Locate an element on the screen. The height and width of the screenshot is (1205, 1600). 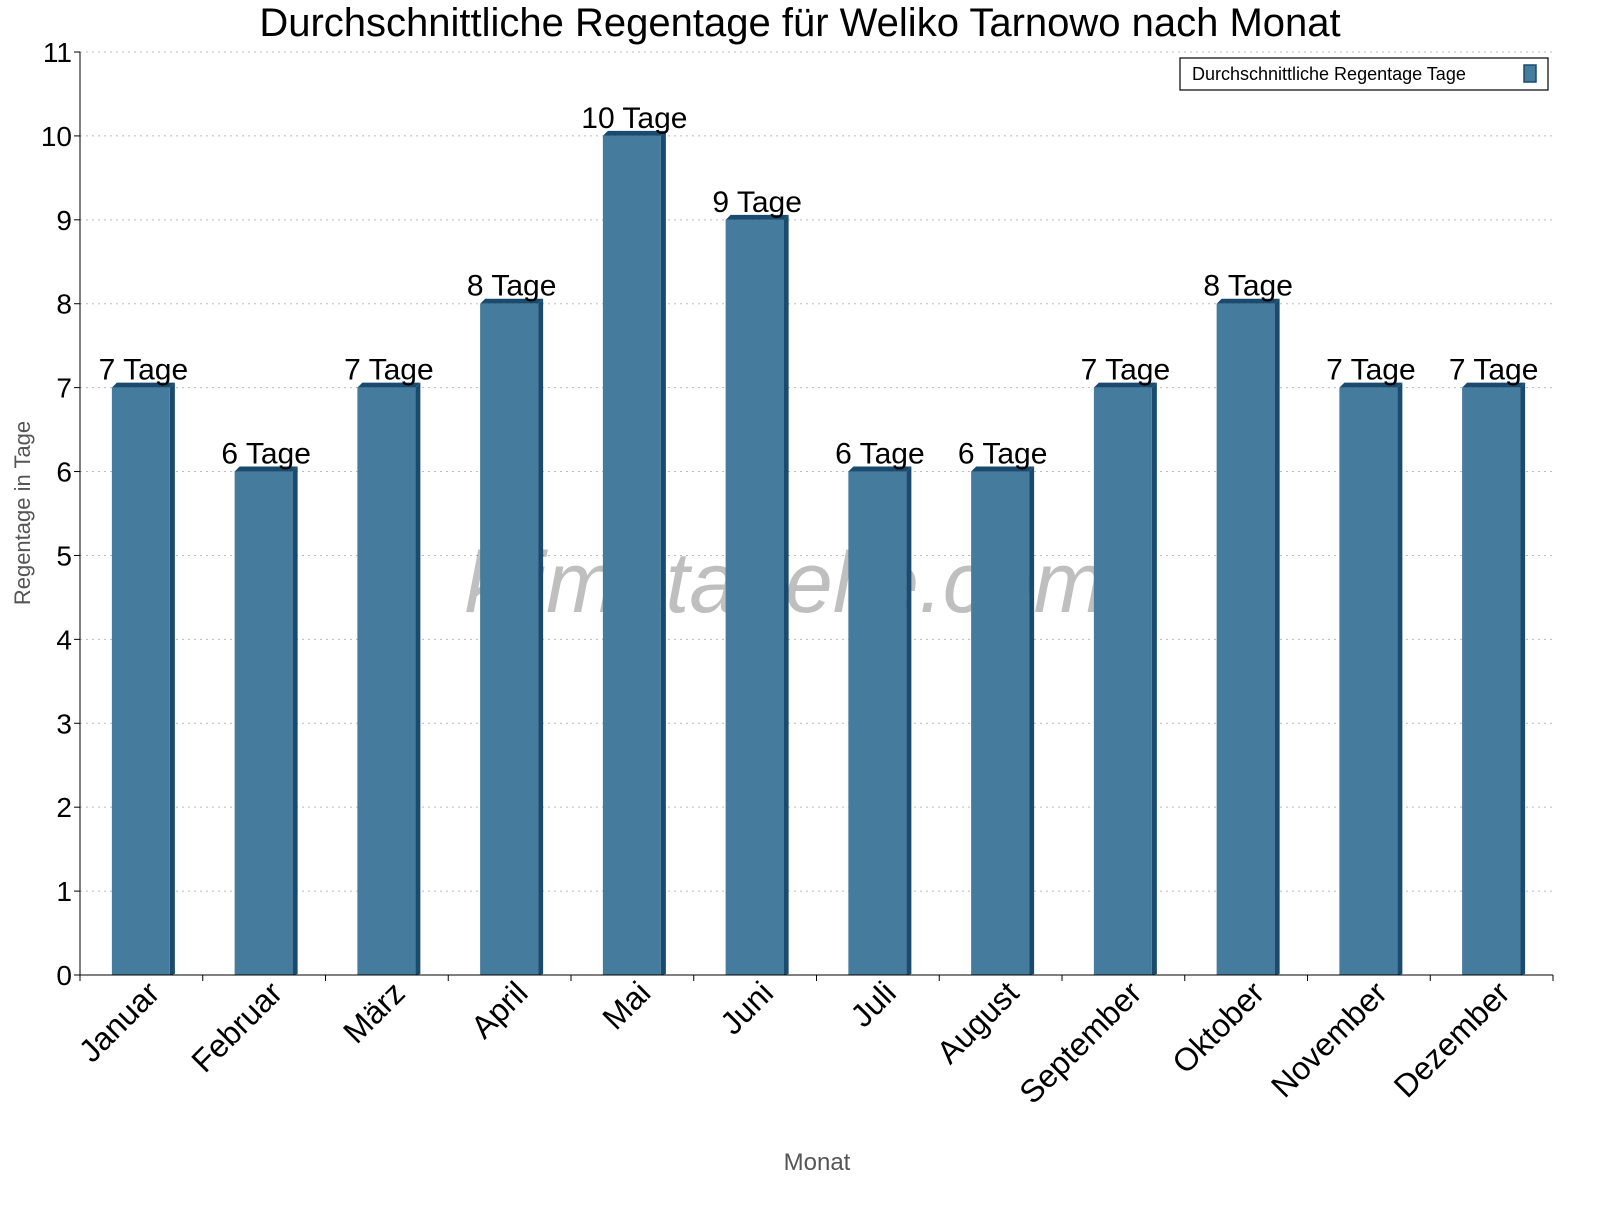
x-axis-label: Monat is located at coordinates (817, 1162).